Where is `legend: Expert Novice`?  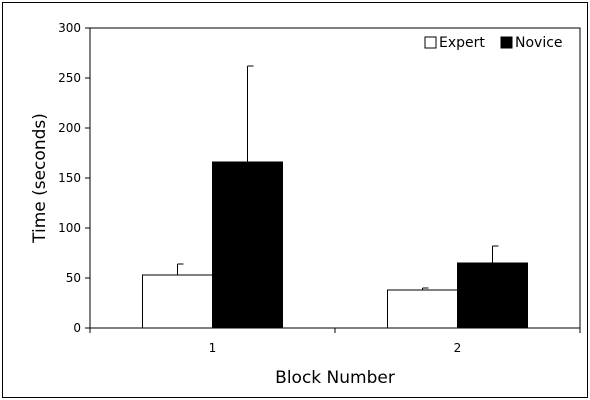
legend: Expert Novice is located at coordinates (493, 43).